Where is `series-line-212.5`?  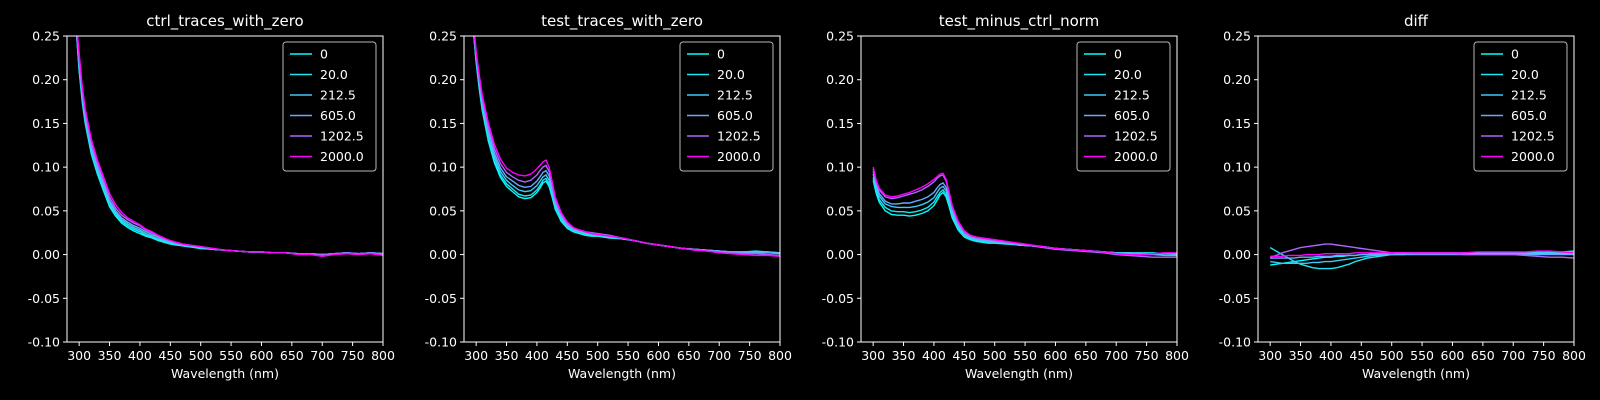
series-line-212.5 is located at coordinates (1422, 257).